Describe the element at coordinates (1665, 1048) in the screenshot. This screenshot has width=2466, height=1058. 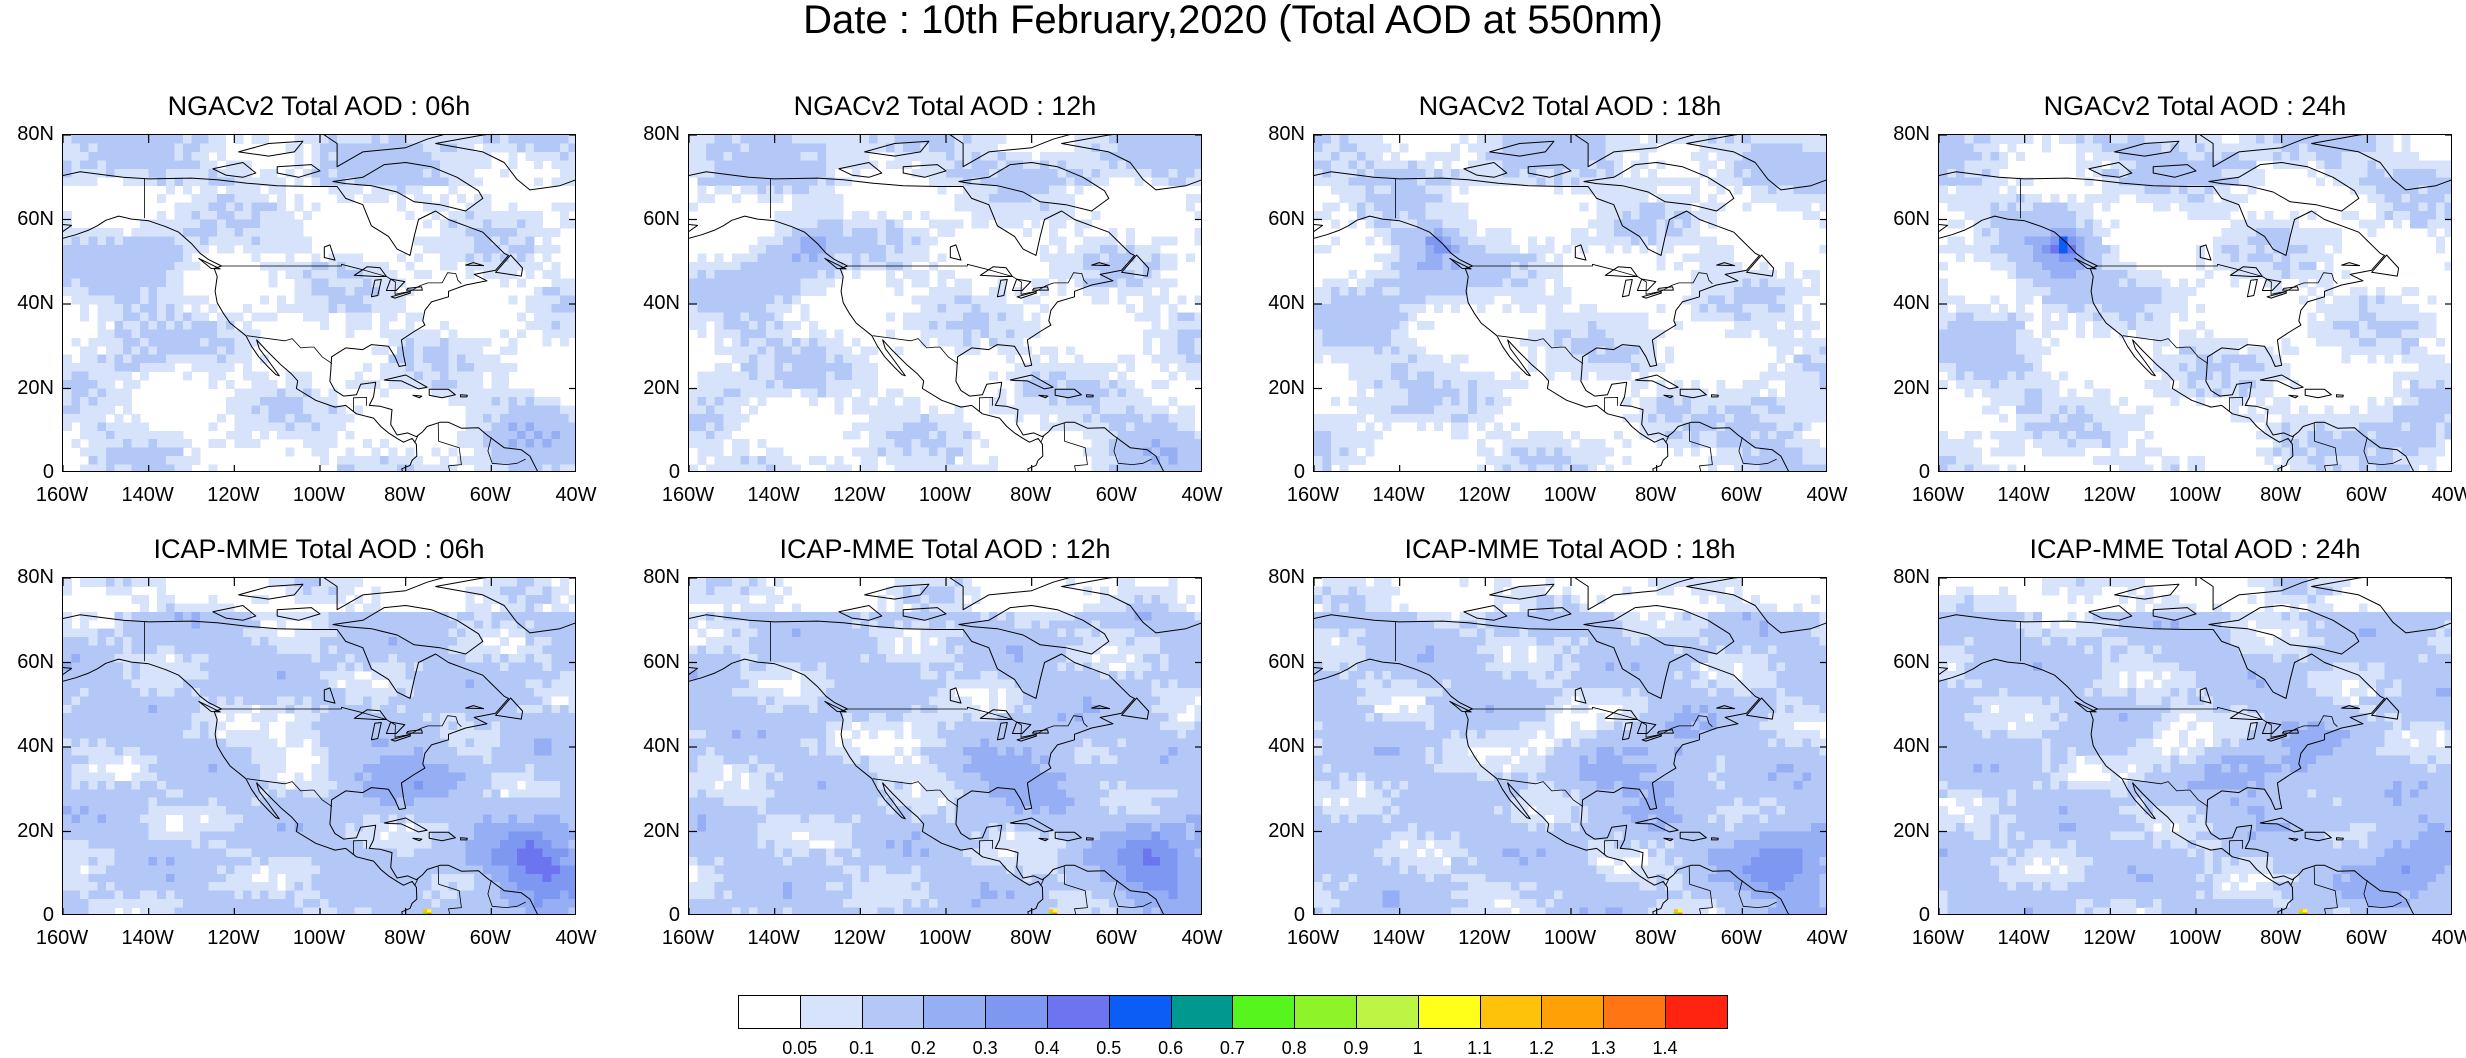
I see `colorbar-tick-label: 1.4` at that location.